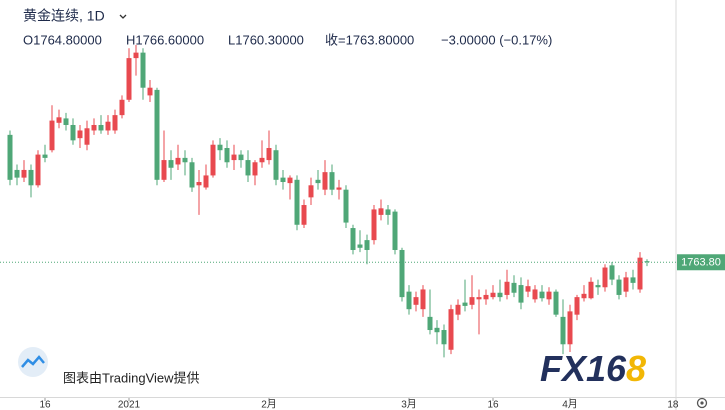  Describe the element at coordinates (701, 262) in the screenshot. I see `last-price-box` at that location.